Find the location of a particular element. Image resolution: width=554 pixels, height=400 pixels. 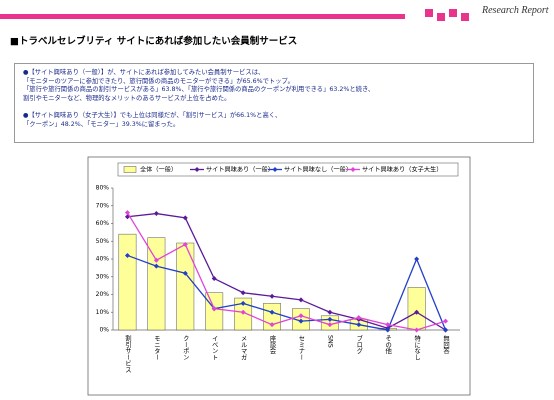

x-tick-label: クーポン is located at coordinates (185, 348).